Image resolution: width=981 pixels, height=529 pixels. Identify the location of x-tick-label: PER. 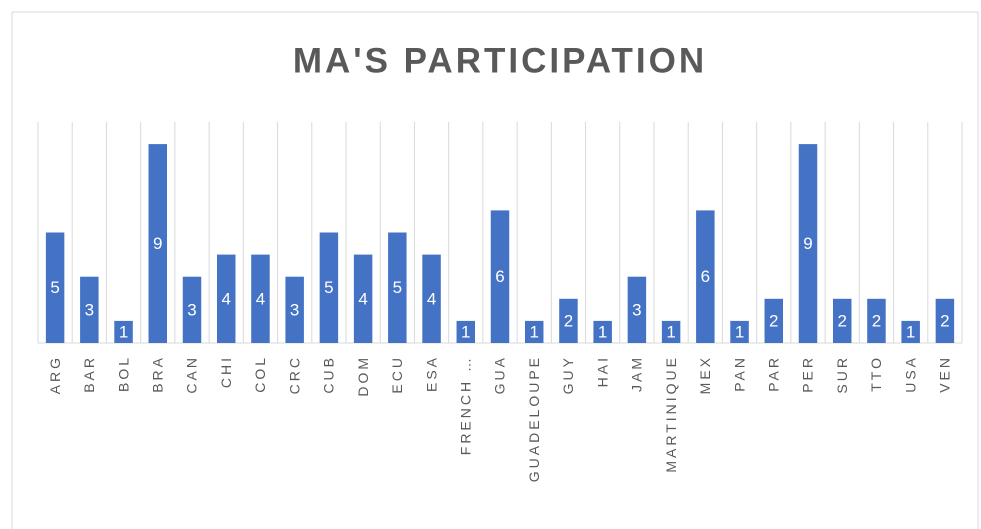
(808, 374).